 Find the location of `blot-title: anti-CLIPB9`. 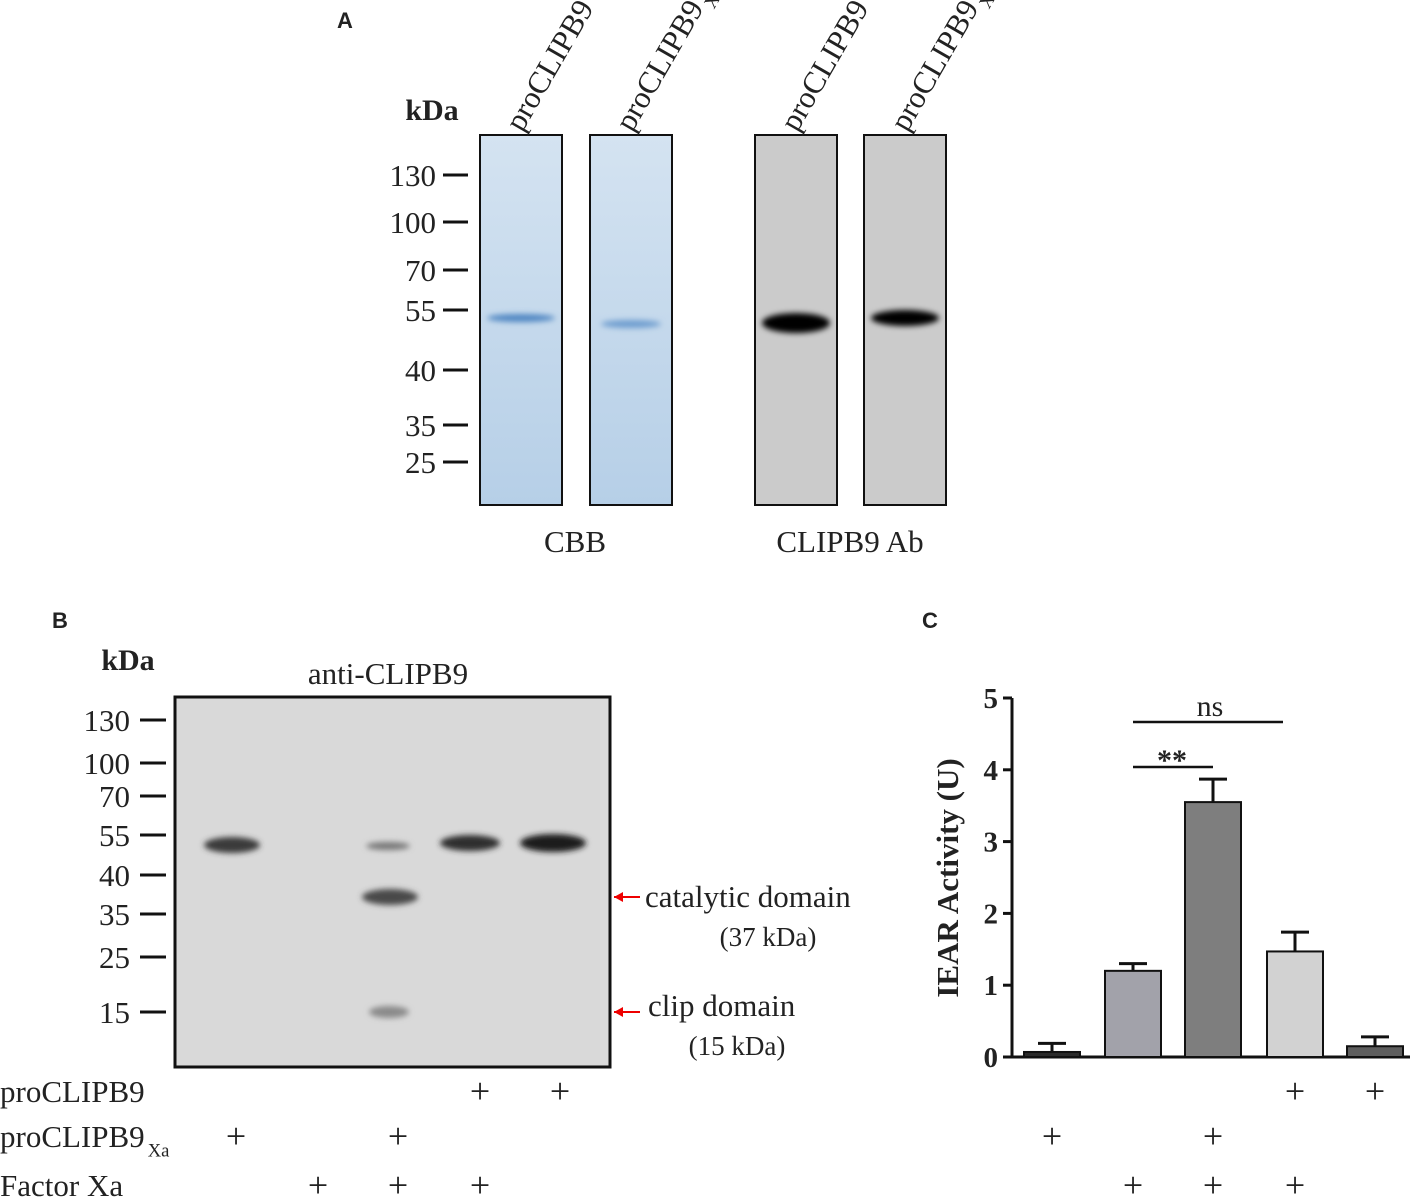

blot-title: anti-CLIPB9 is located at coordinates (388, 673).